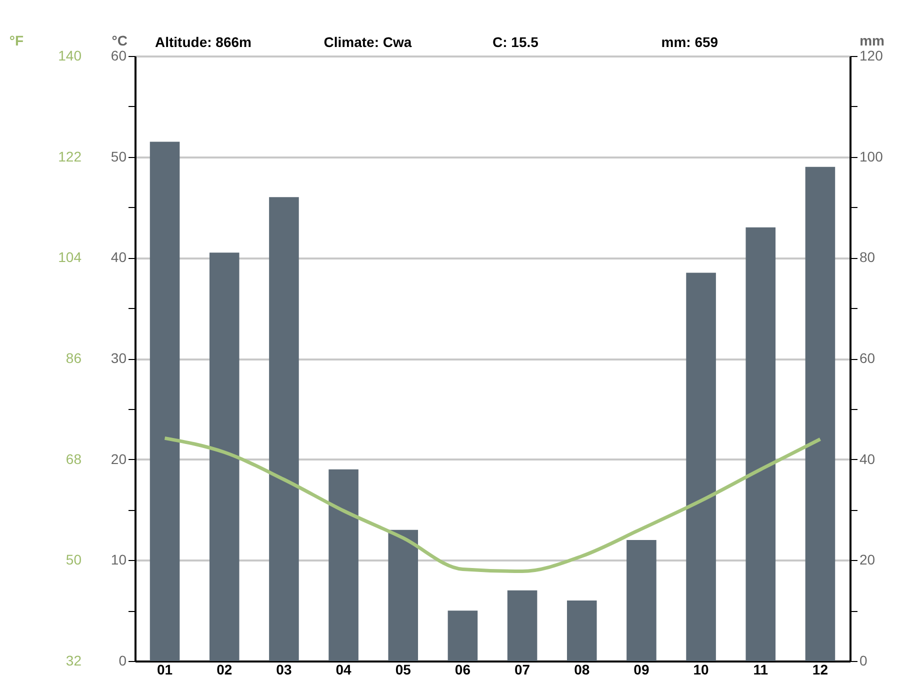 This screenshot has width=923, height=694. I want to click on y-tick-label: 40, so click(118, 257).